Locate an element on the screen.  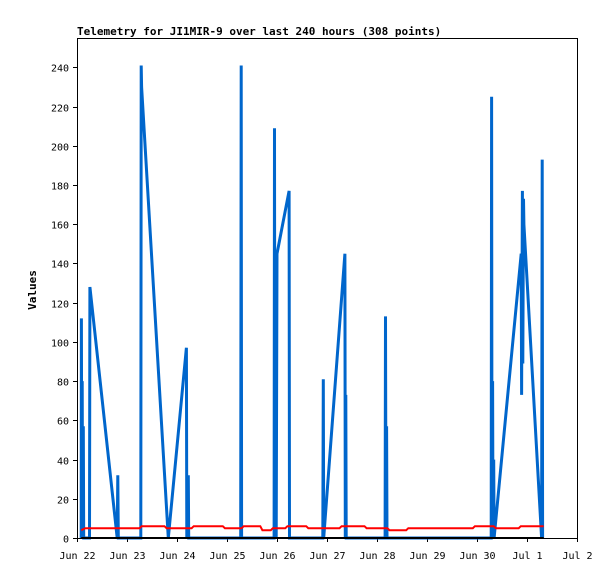
y-tick-label: 20 is located at coordinates (63, 501).